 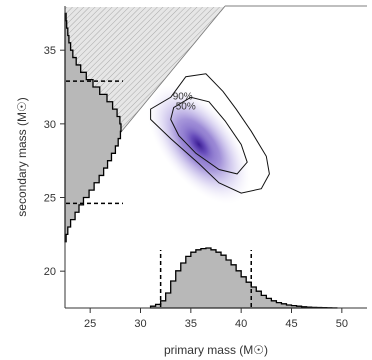 What do you see at coordinates (342, 324) in the screenshot?
I see `x-tick-label: 50` at bounding box center [342, 324].